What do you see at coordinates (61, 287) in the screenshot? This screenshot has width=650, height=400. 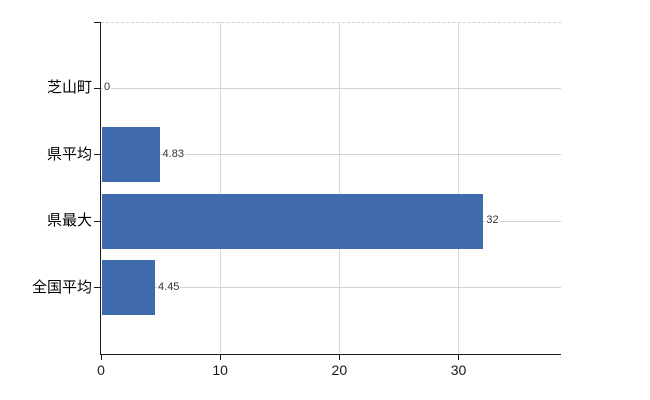 I see `category-label: 全国平均` at bounding box center [61, 287].